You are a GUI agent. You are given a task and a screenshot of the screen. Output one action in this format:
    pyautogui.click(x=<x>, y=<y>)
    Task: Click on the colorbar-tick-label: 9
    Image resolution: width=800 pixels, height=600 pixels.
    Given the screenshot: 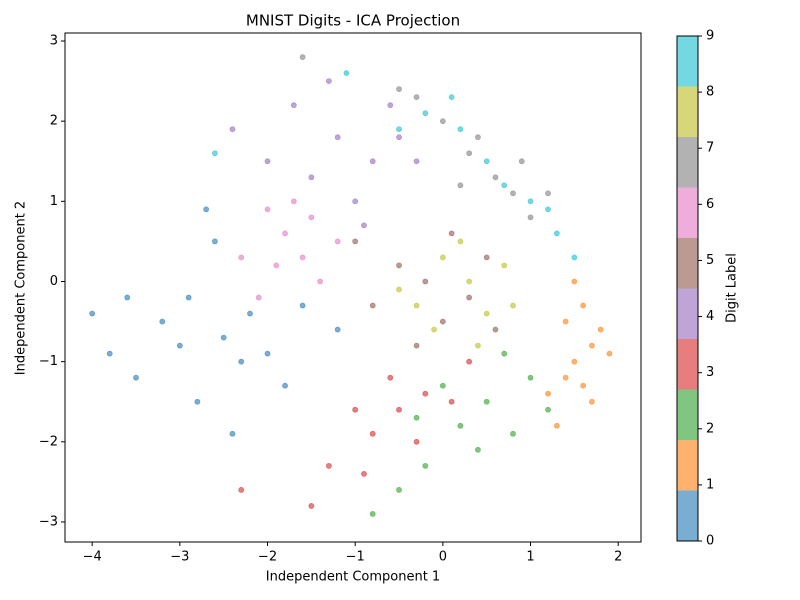 What is the action you would take?
    pyautogui.click(x=710, y=36)
    